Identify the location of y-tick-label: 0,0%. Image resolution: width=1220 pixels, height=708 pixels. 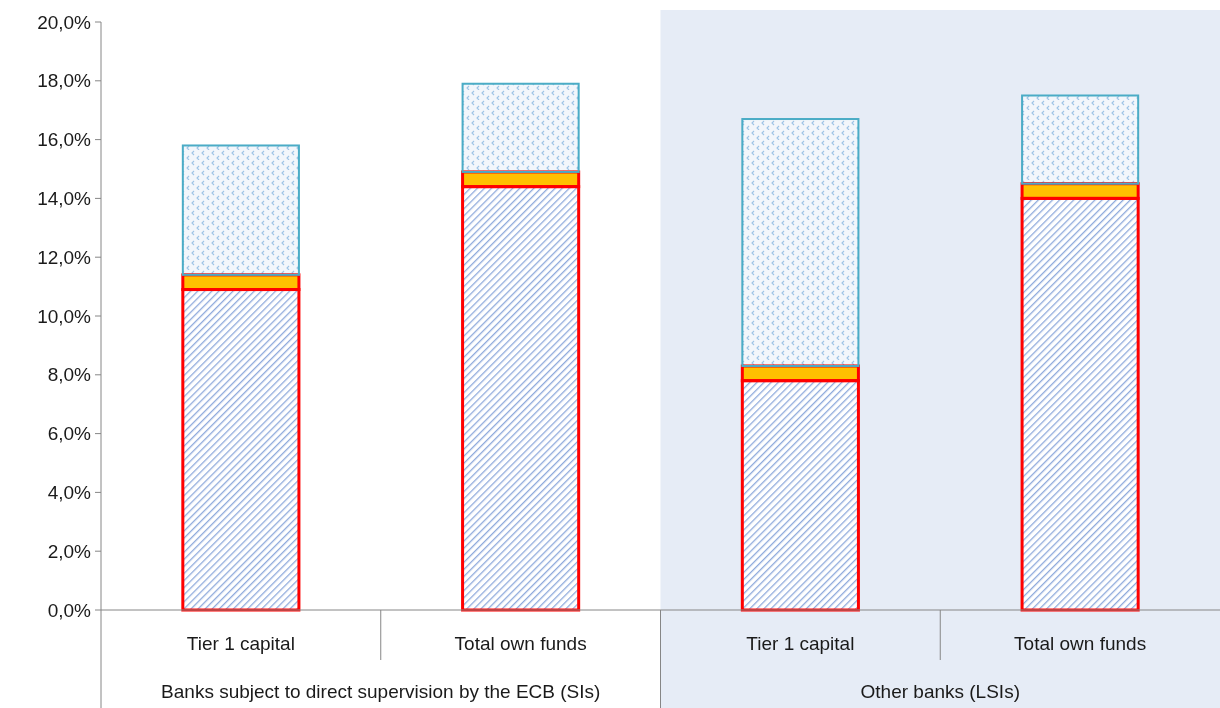
(69, 610).